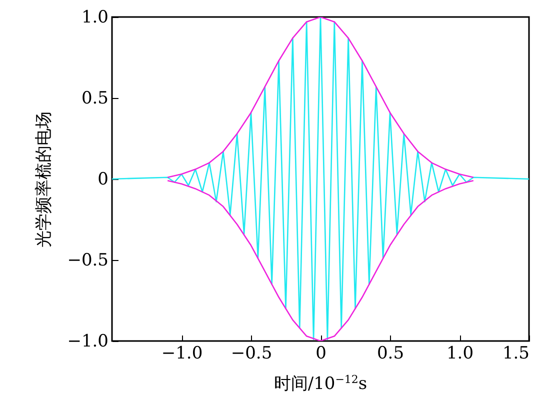  What do you see at coordinates (321, 354) in the screenshot?
I see `x-tick-label: 0` at bounding box center [321, 354].